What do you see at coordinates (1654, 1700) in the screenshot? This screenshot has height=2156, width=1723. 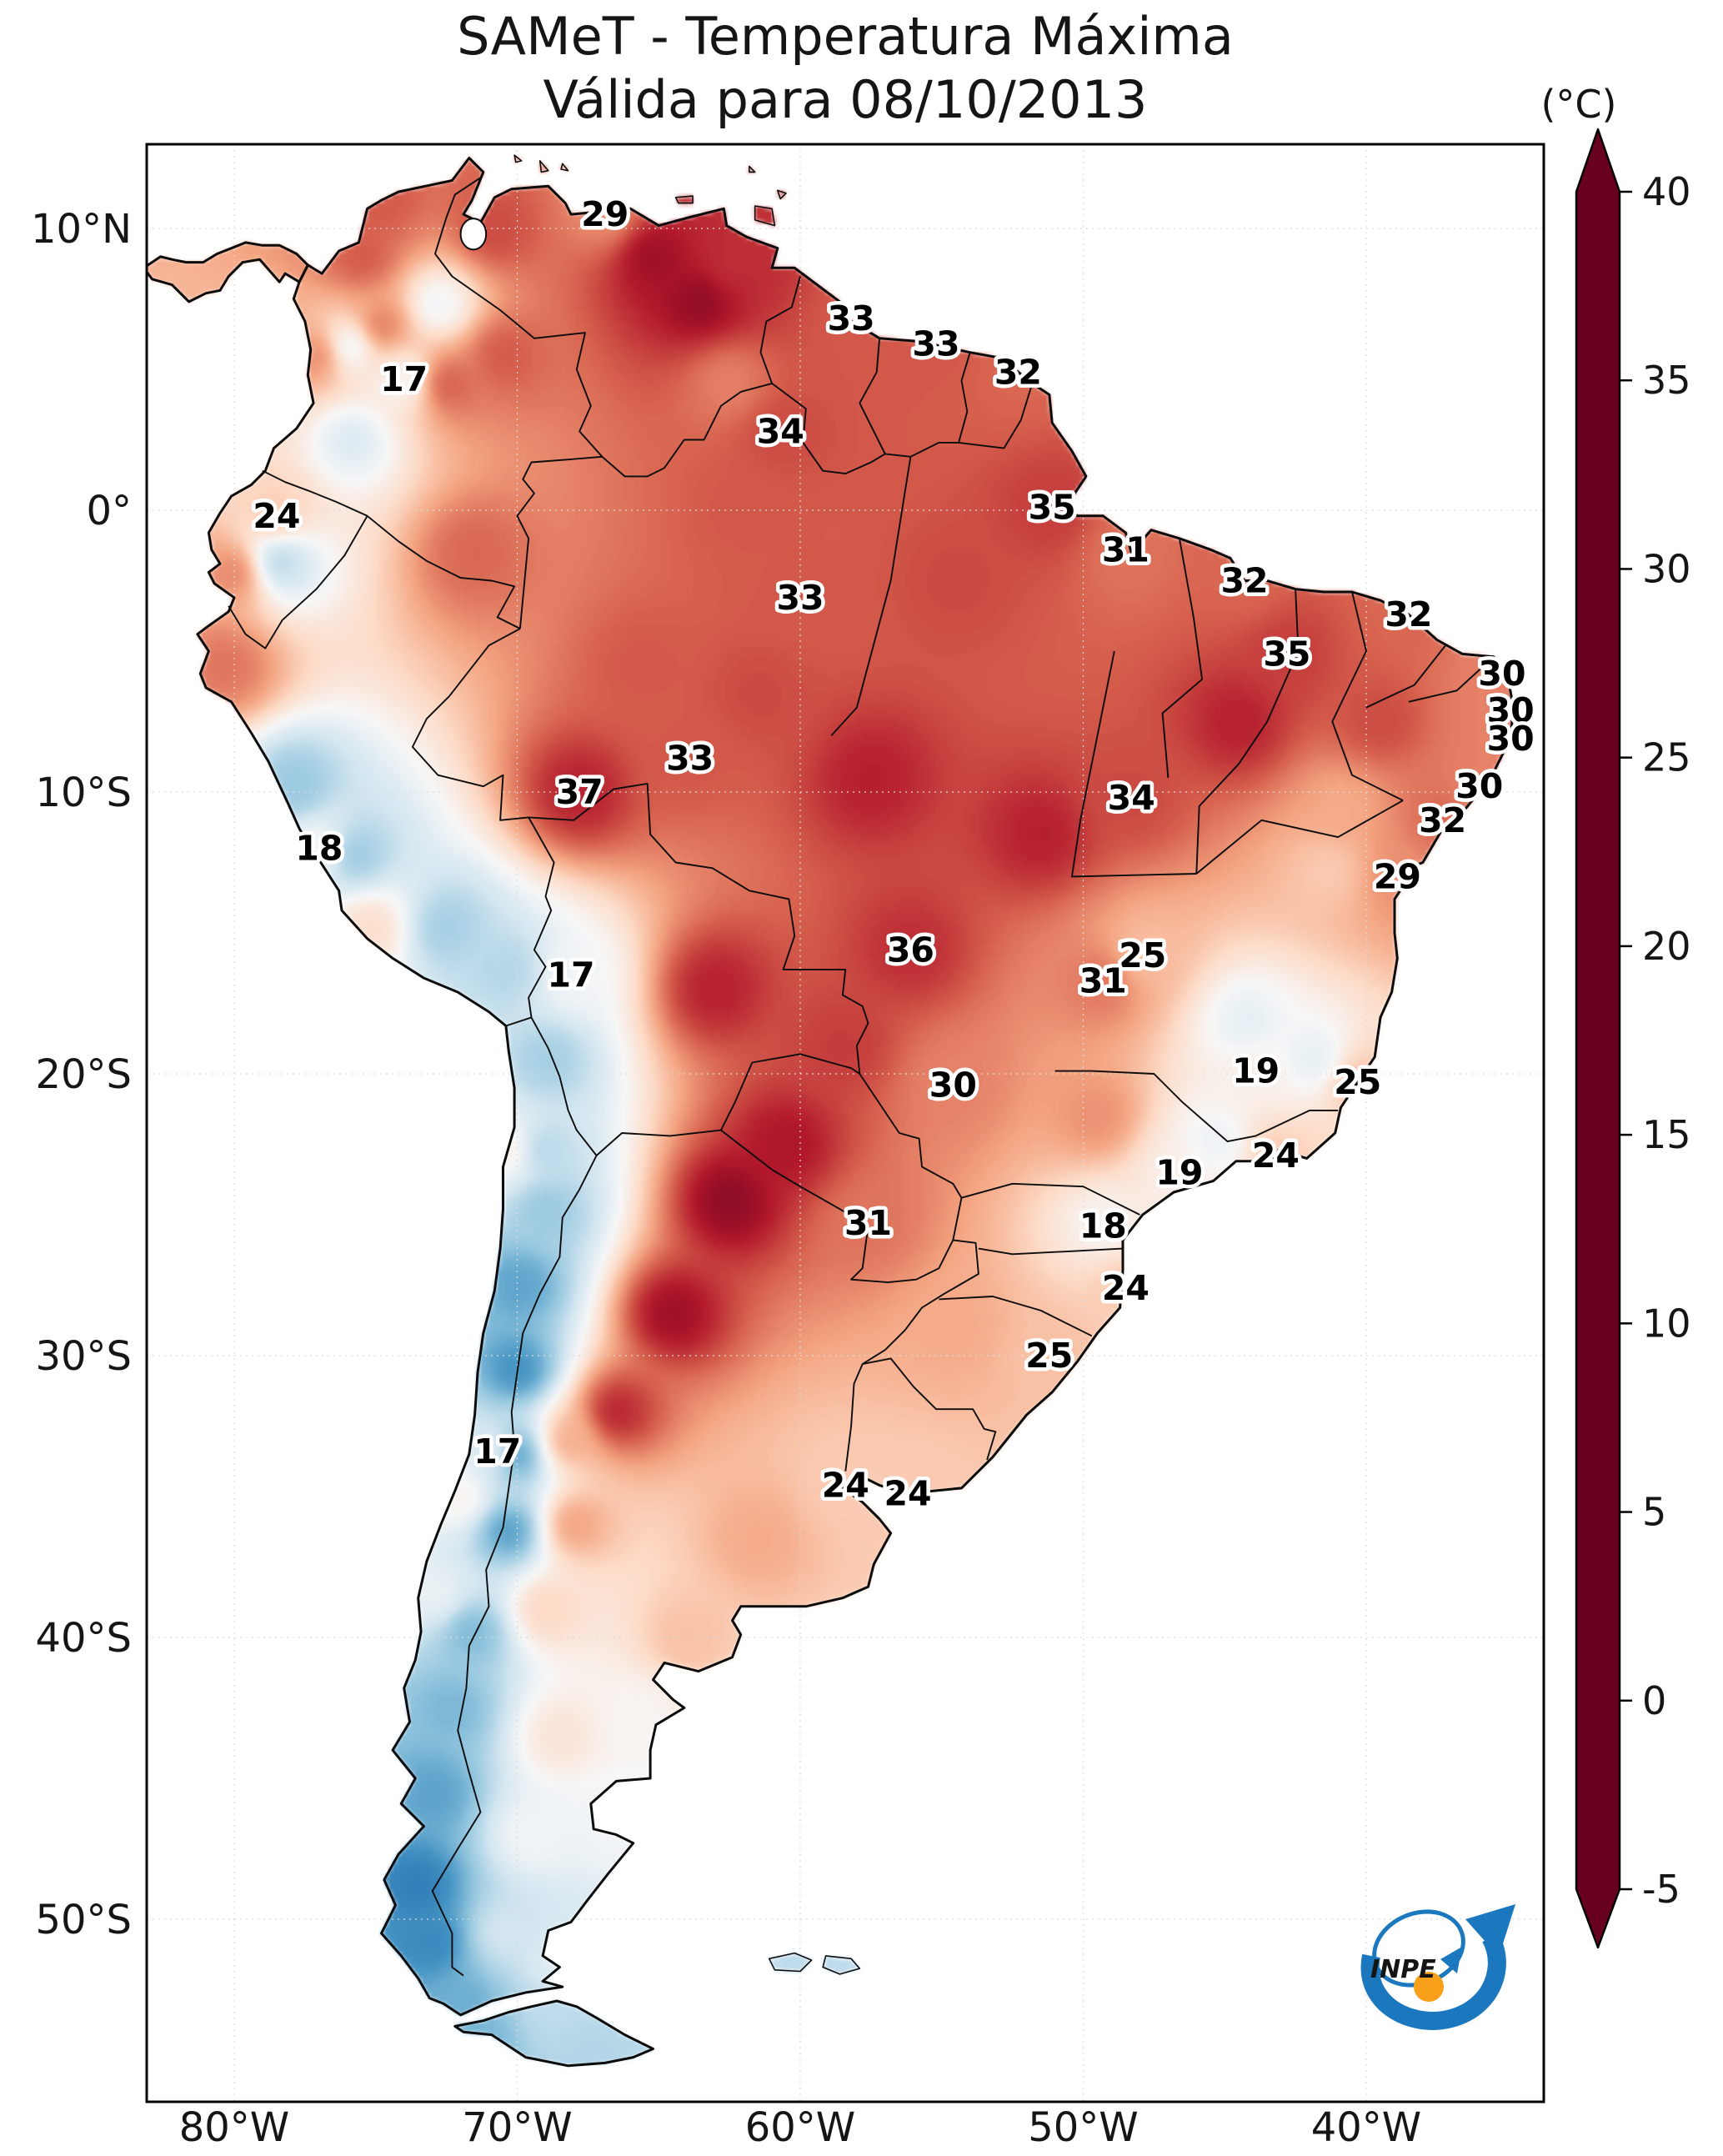 I see `colorbar-tick-label: 0` at bounding box center [1654, 1700].